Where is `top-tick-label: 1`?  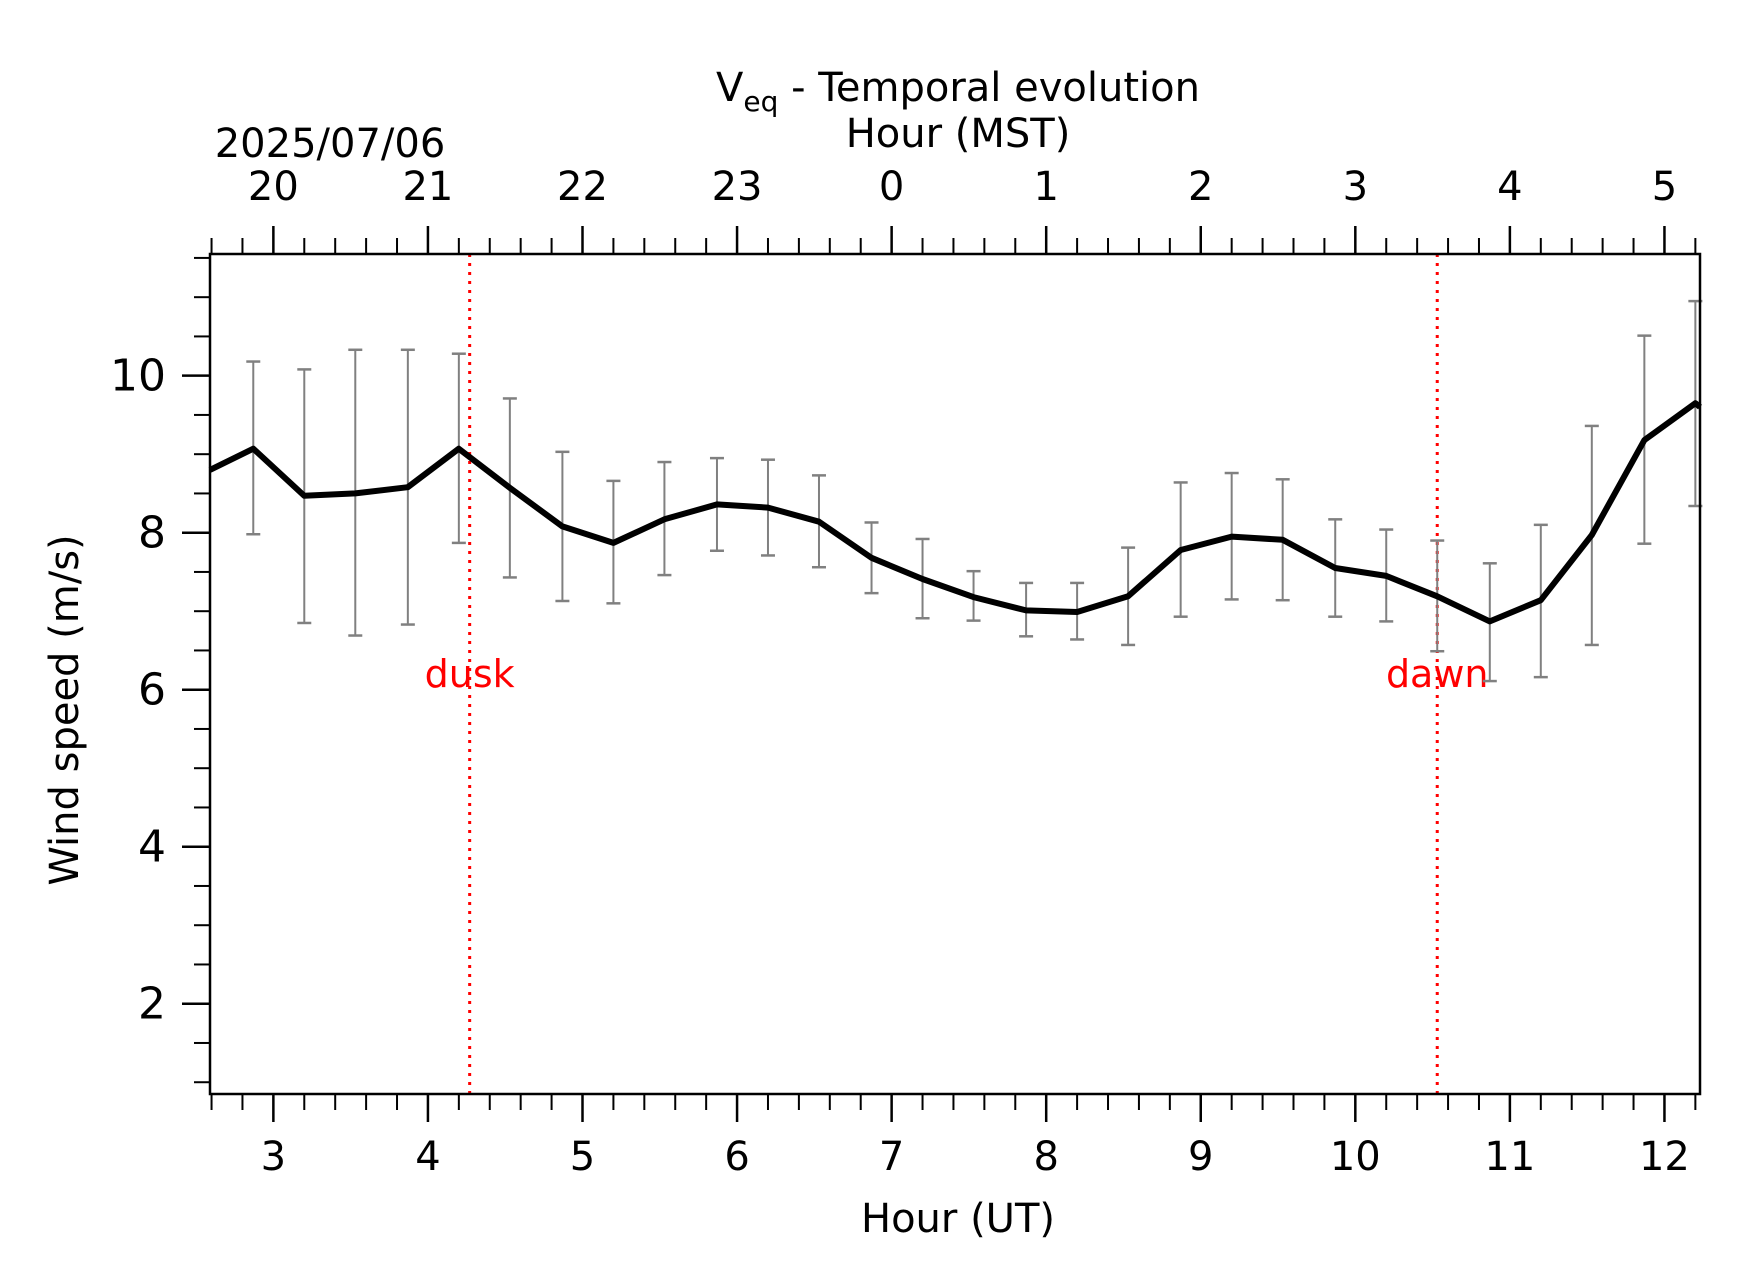
top-tick-label: 1 is located at coordinates (1045, 187).